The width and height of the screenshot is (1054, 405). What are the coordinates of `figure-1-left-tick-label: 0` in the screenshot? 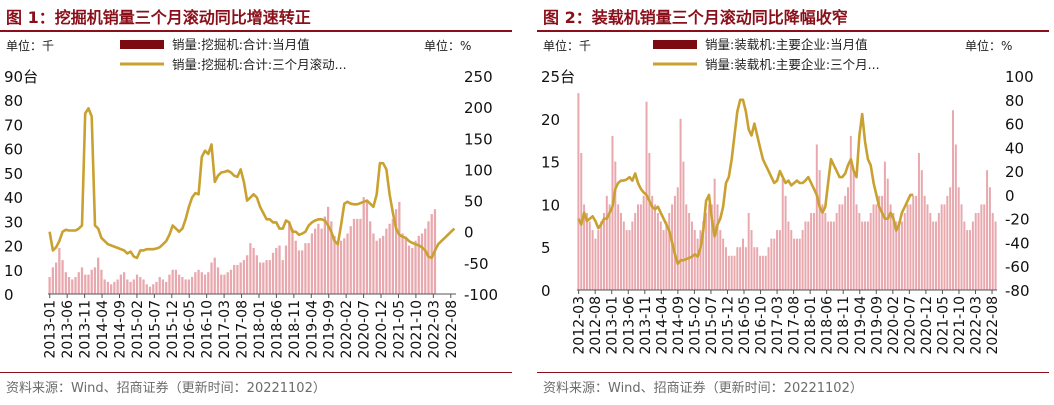 It's located at (9, 295).